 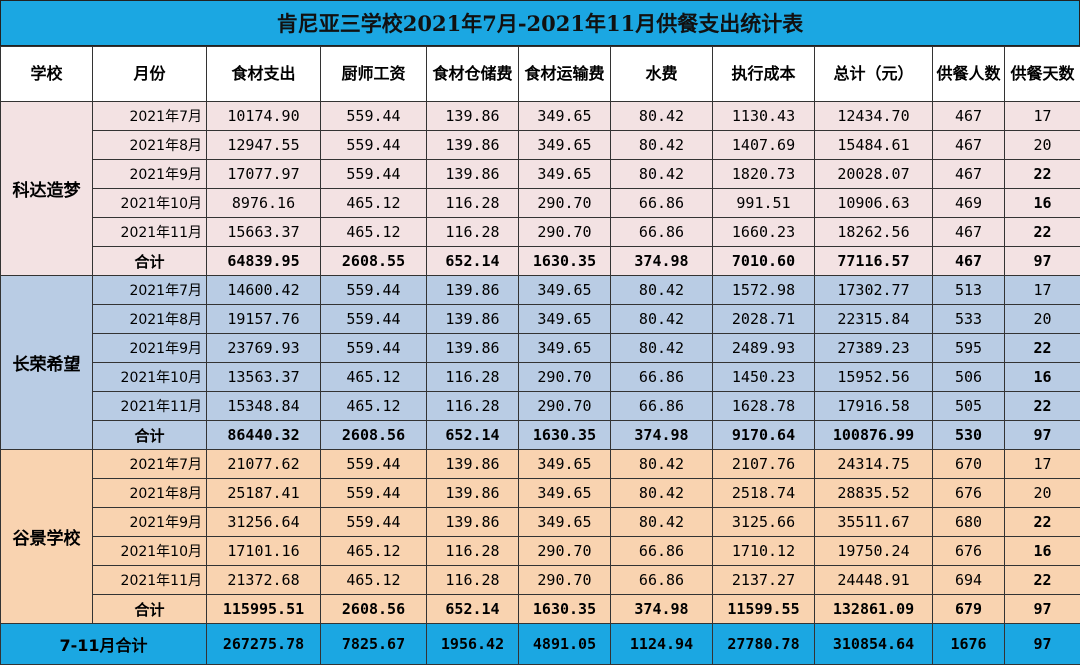 What do you see at coordinates (764, 348) in the screenshot?
I see `cell-exec-cost: 2489.93` at bounding box center [764, 348].